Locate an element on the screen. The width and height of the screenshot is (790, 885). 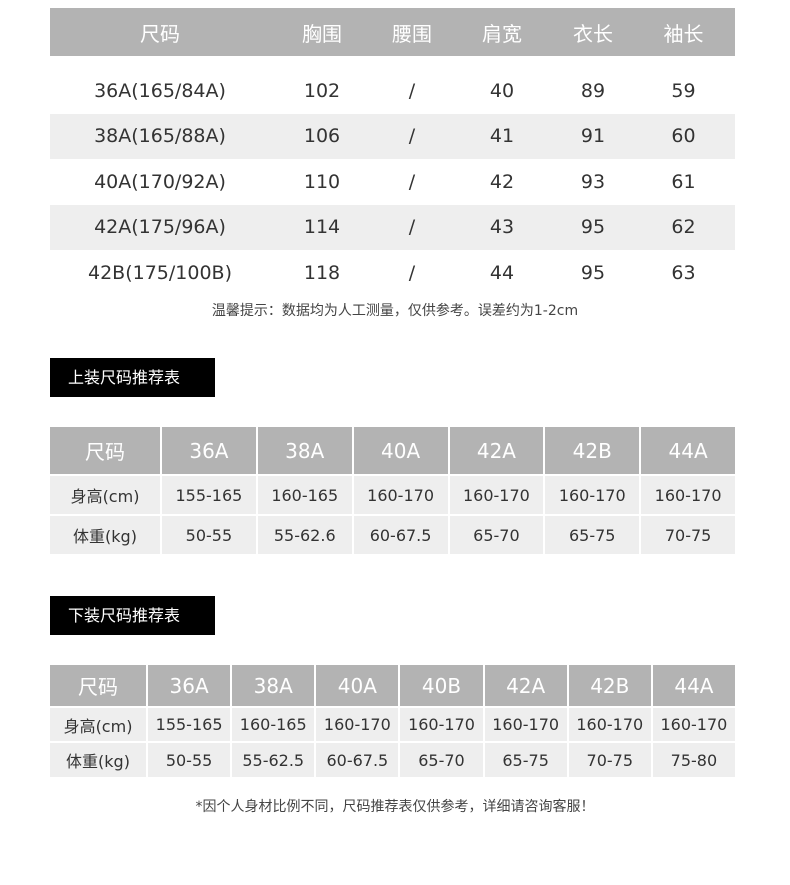
table-cell: 44 is located at coordinates (502, 272).